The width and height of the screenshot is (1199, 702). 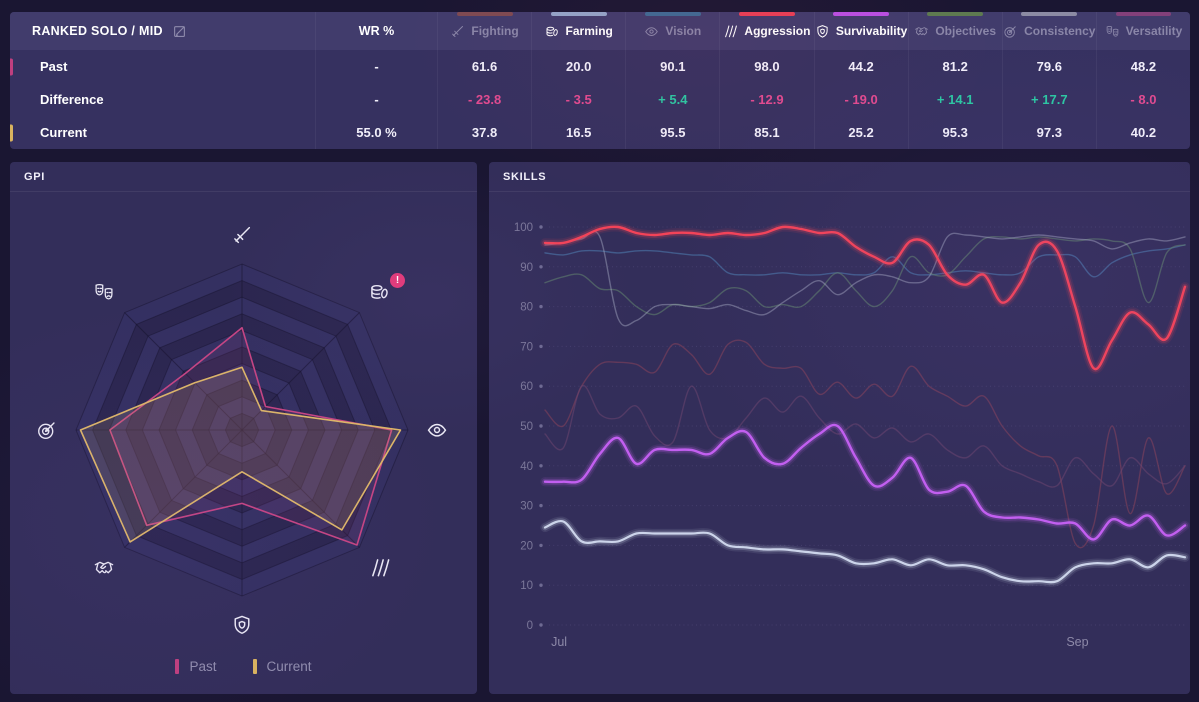 I want to click on stat-value: 44.2, so click(x=861, y=66).